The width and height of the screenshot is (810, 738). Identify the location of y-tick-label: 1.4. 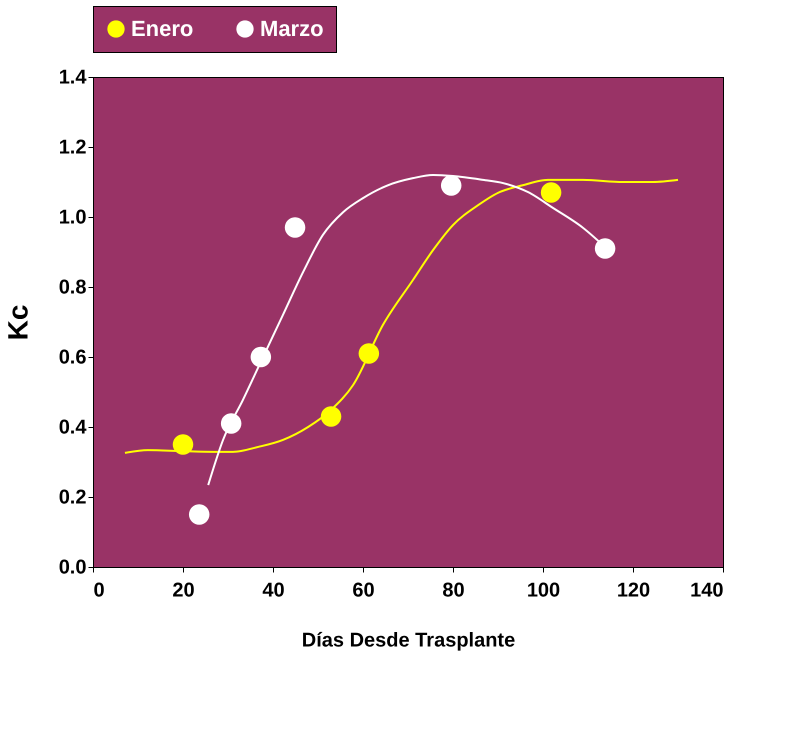
(73, 77).